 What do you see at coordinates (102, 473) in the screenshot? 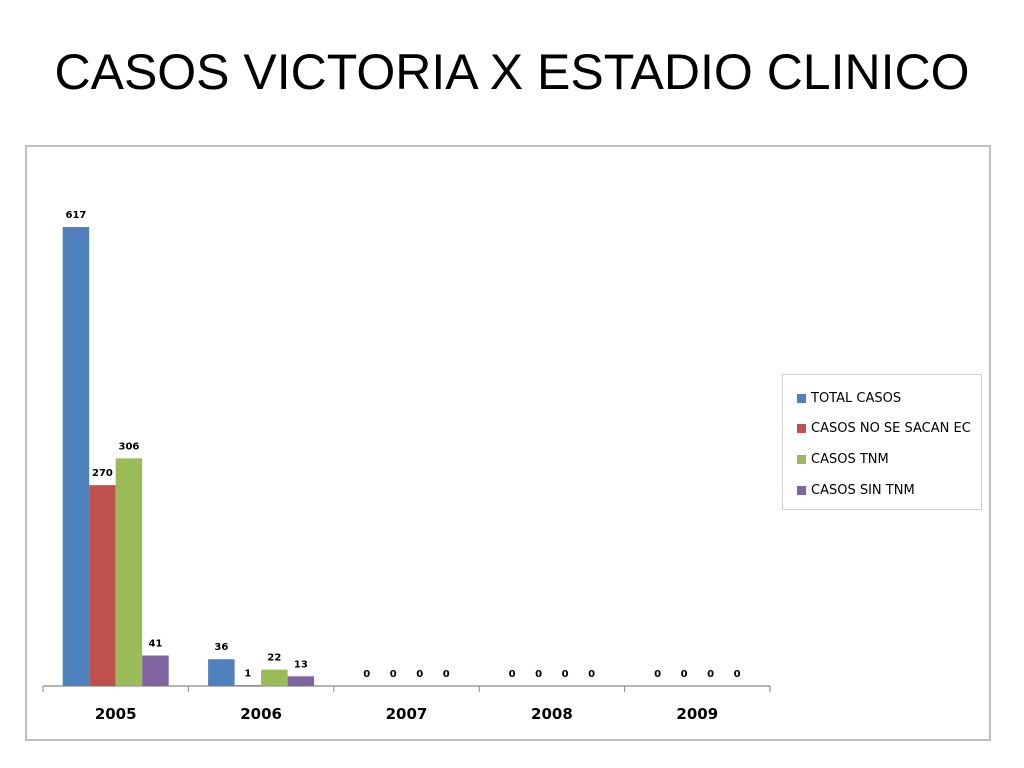
I see `data-label: 270` at bounding box center [102, 473].